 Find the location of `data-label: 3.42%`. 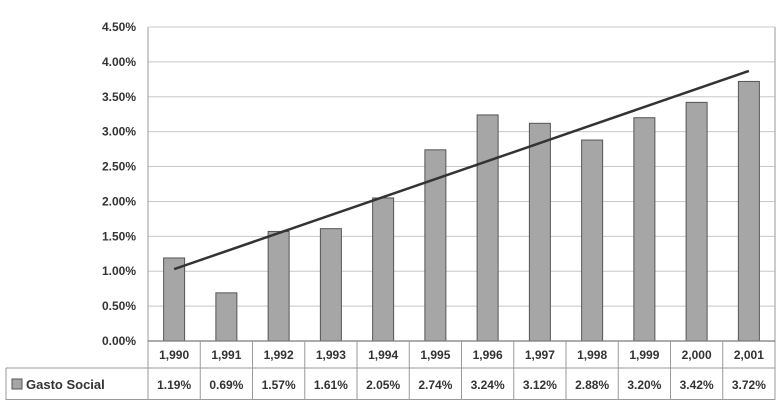

data-label: 3.42% is located at coordinates (697, 385).